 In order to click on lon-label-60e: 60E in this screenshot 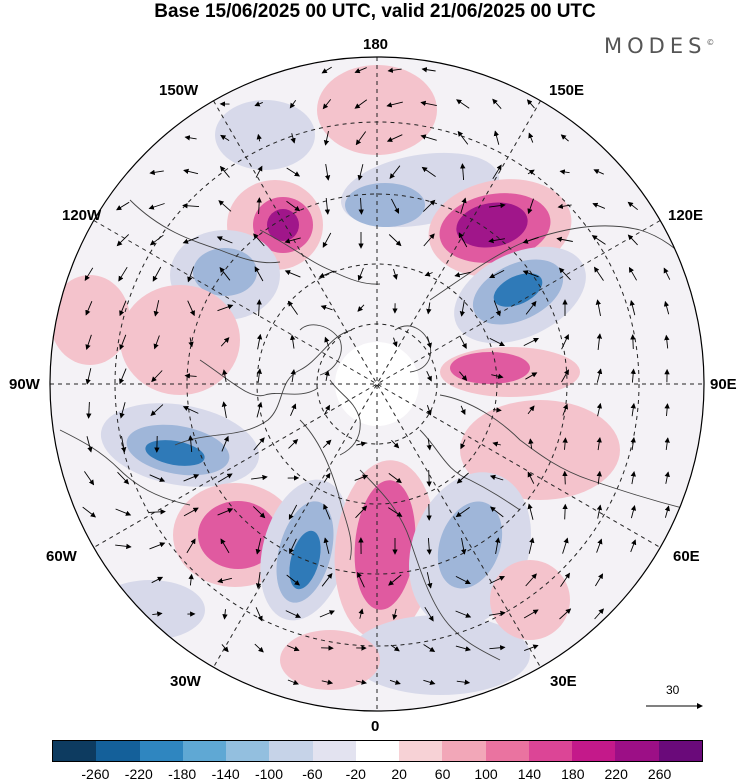, I will do `click(686, 556)`.